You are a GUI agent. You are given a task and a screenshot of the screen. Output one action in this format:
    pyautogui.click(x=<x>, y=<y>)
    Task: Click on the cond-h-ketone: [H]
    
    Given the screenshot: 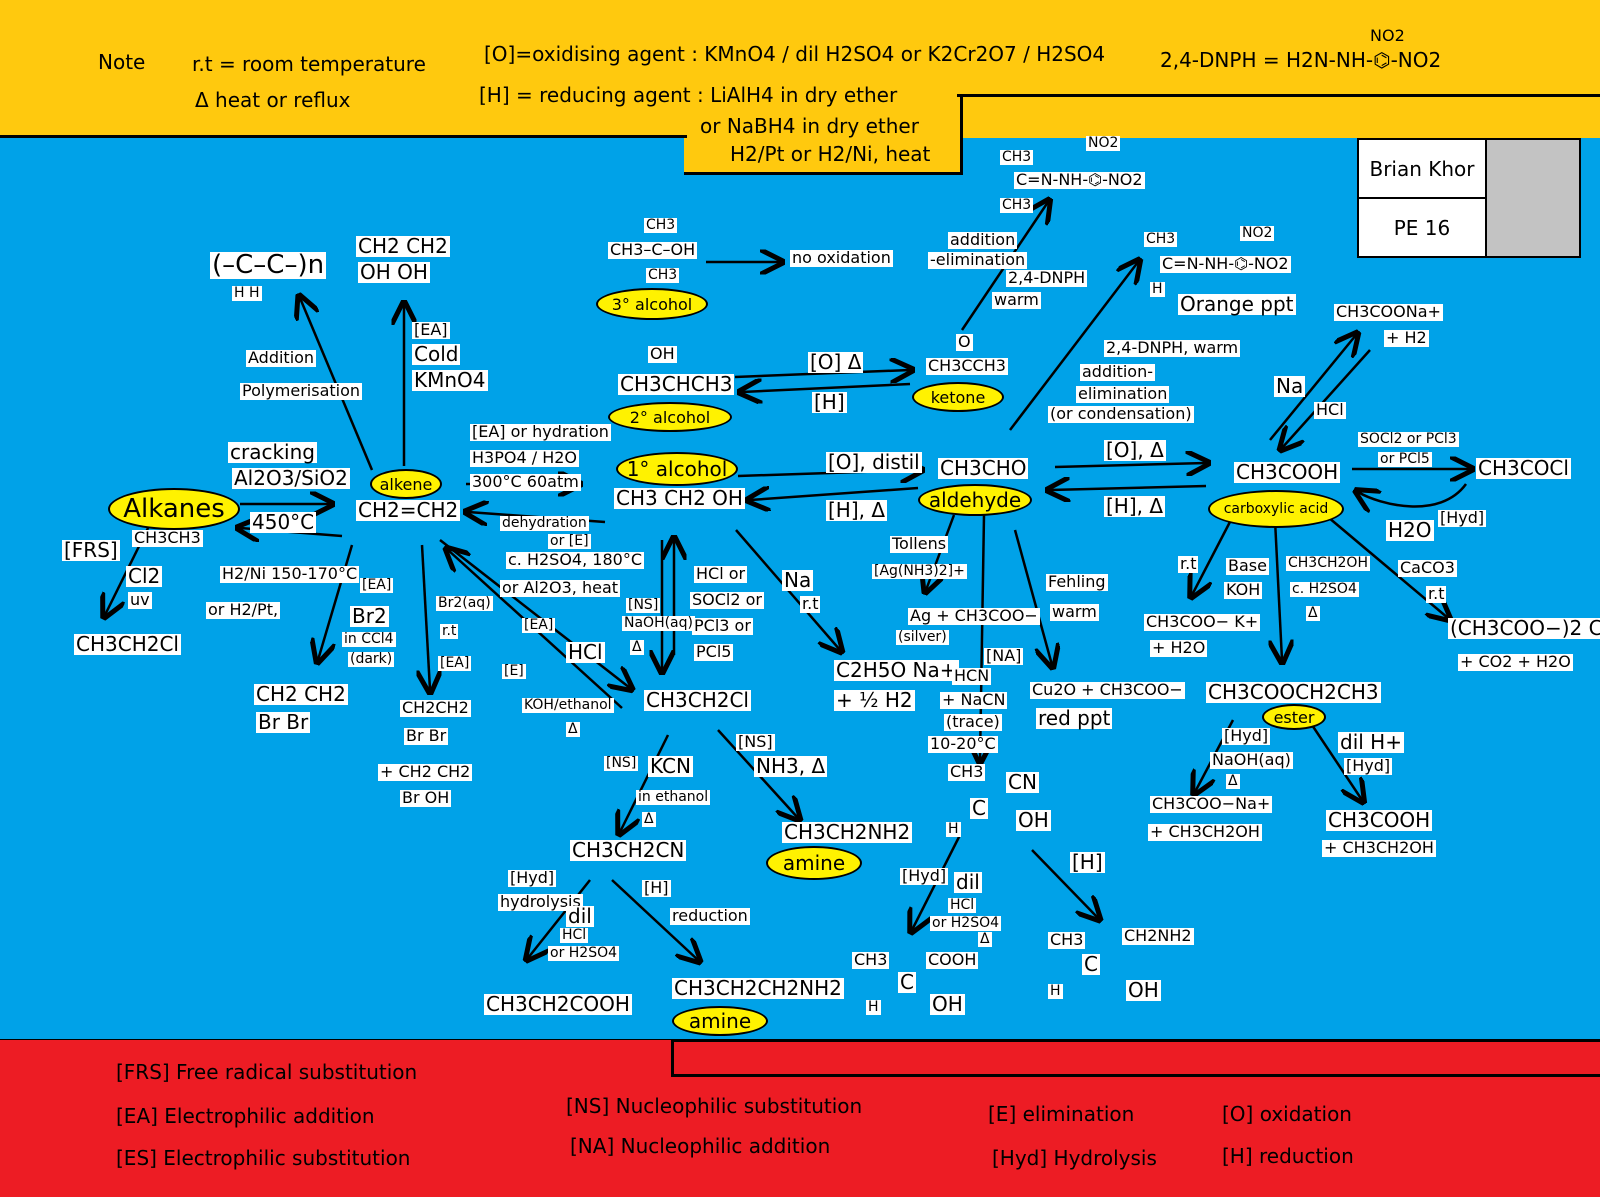 What is the action you would take?
    pyautogui.click(x=829, y=402)
    